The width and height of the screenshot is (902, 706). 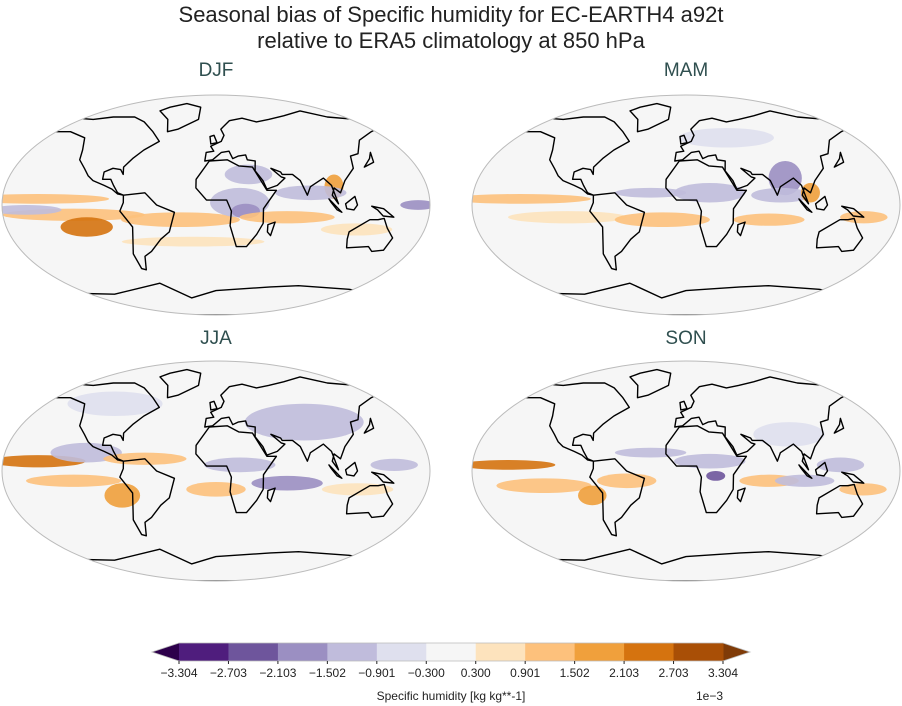 What do you see at coordinates (686, 338) in the screenshot?
I see `panel-title-son: SON` at bounding box center [686, 338].